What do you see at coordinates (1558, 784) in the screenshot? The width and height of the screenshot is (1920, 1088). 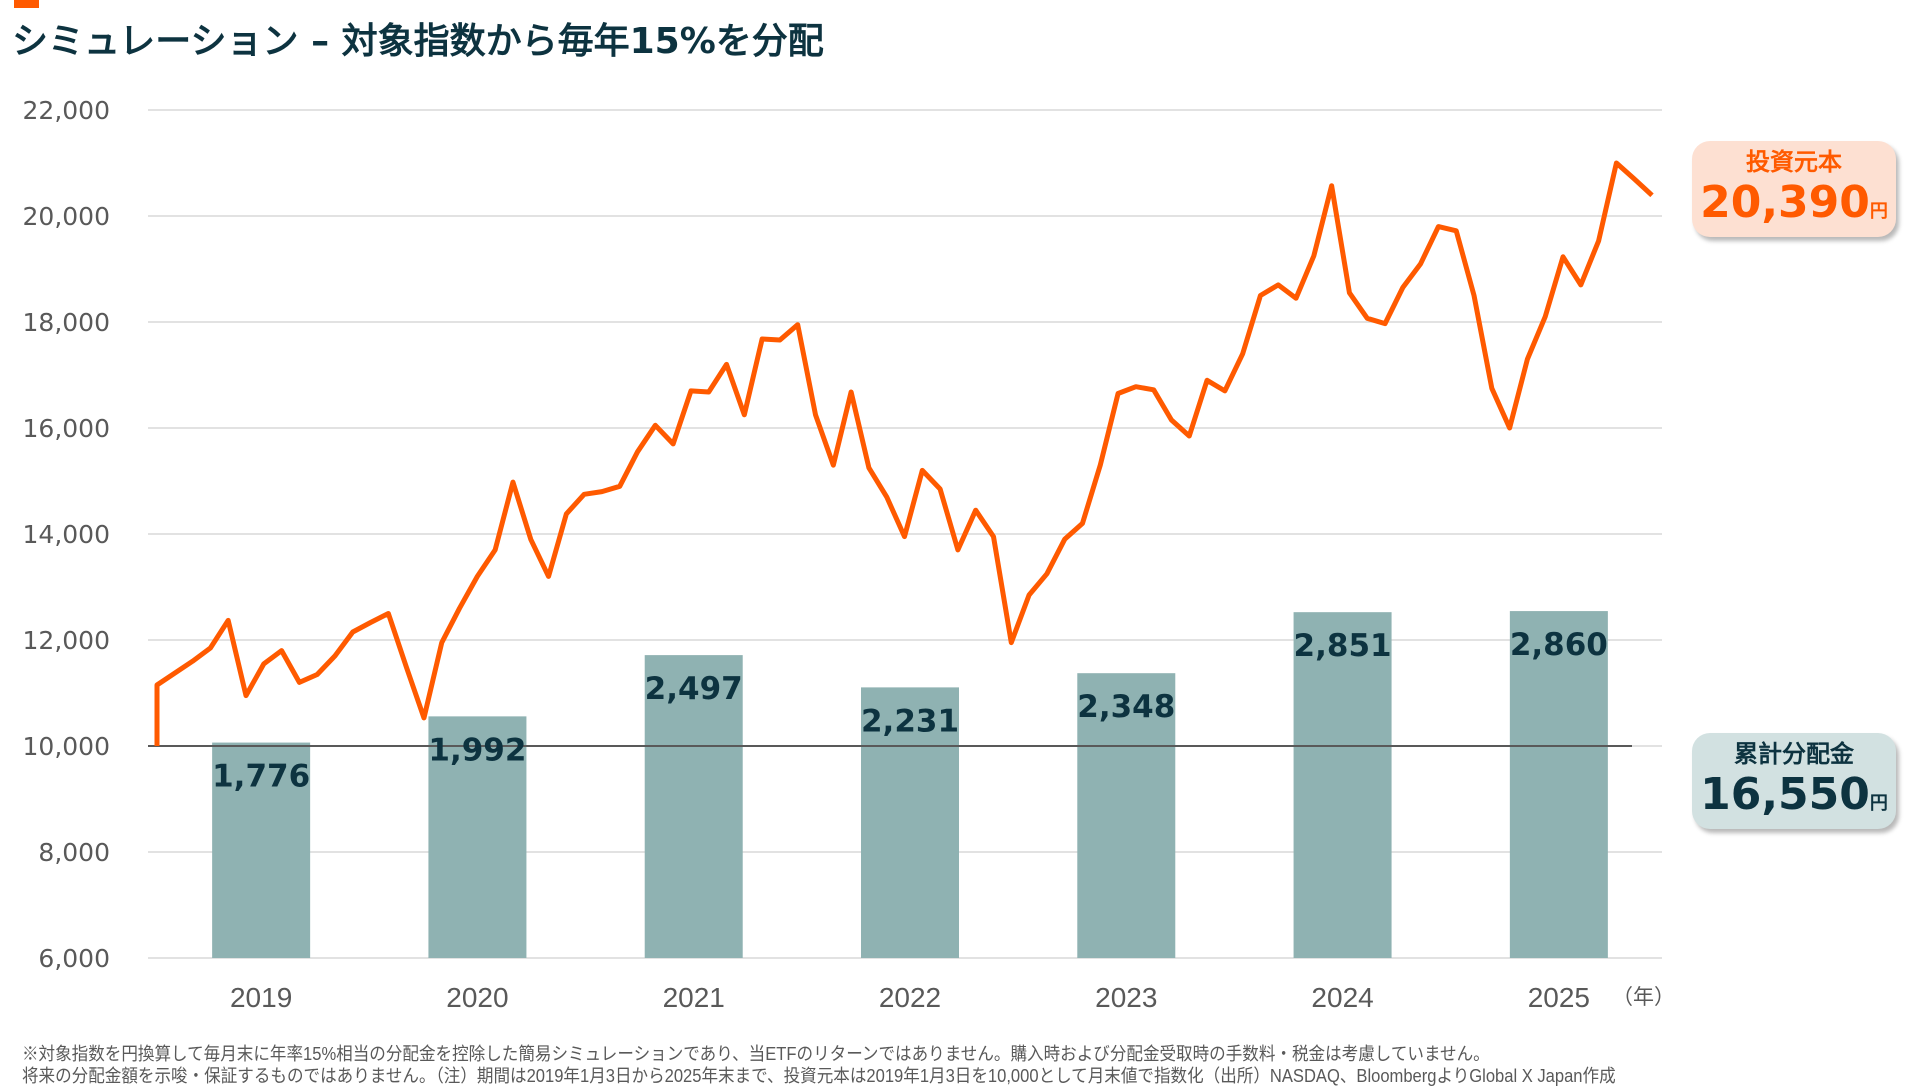 I see `bar-2025` at bounding box center [1558, 784].